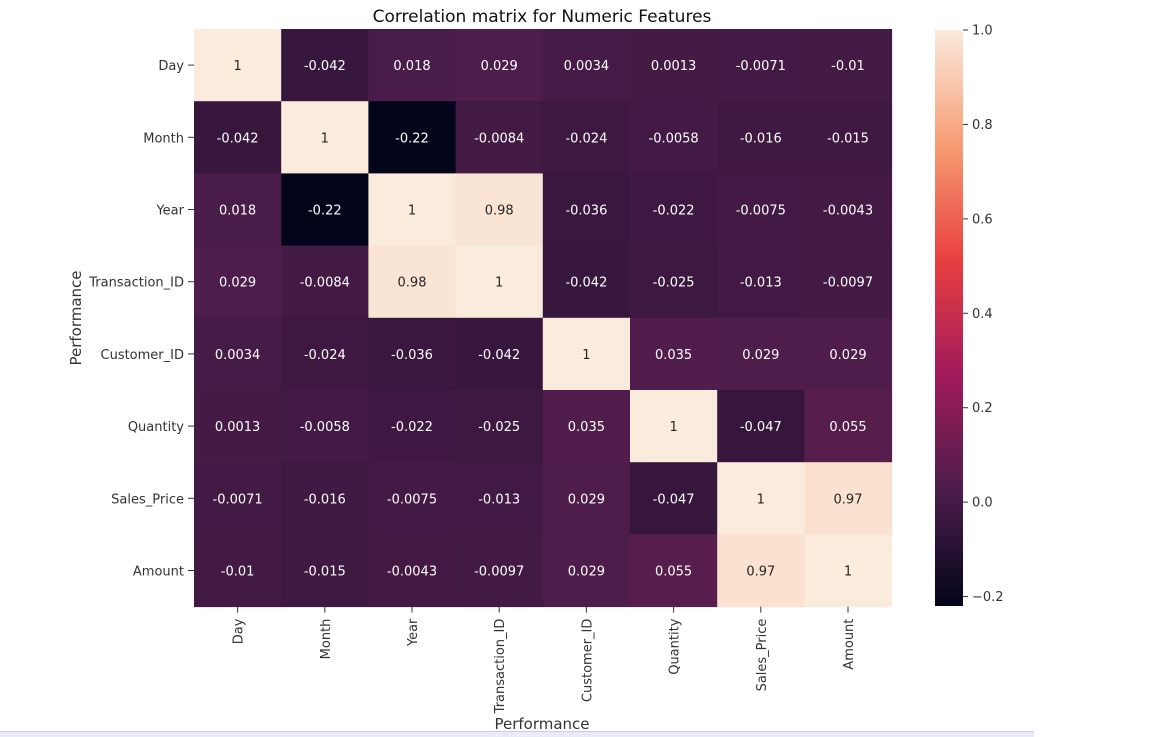  What do you see at coordinates (760, 572) in the screenshot?
I see `cell-value-label: 0.97` at bounding box center [760, 572].